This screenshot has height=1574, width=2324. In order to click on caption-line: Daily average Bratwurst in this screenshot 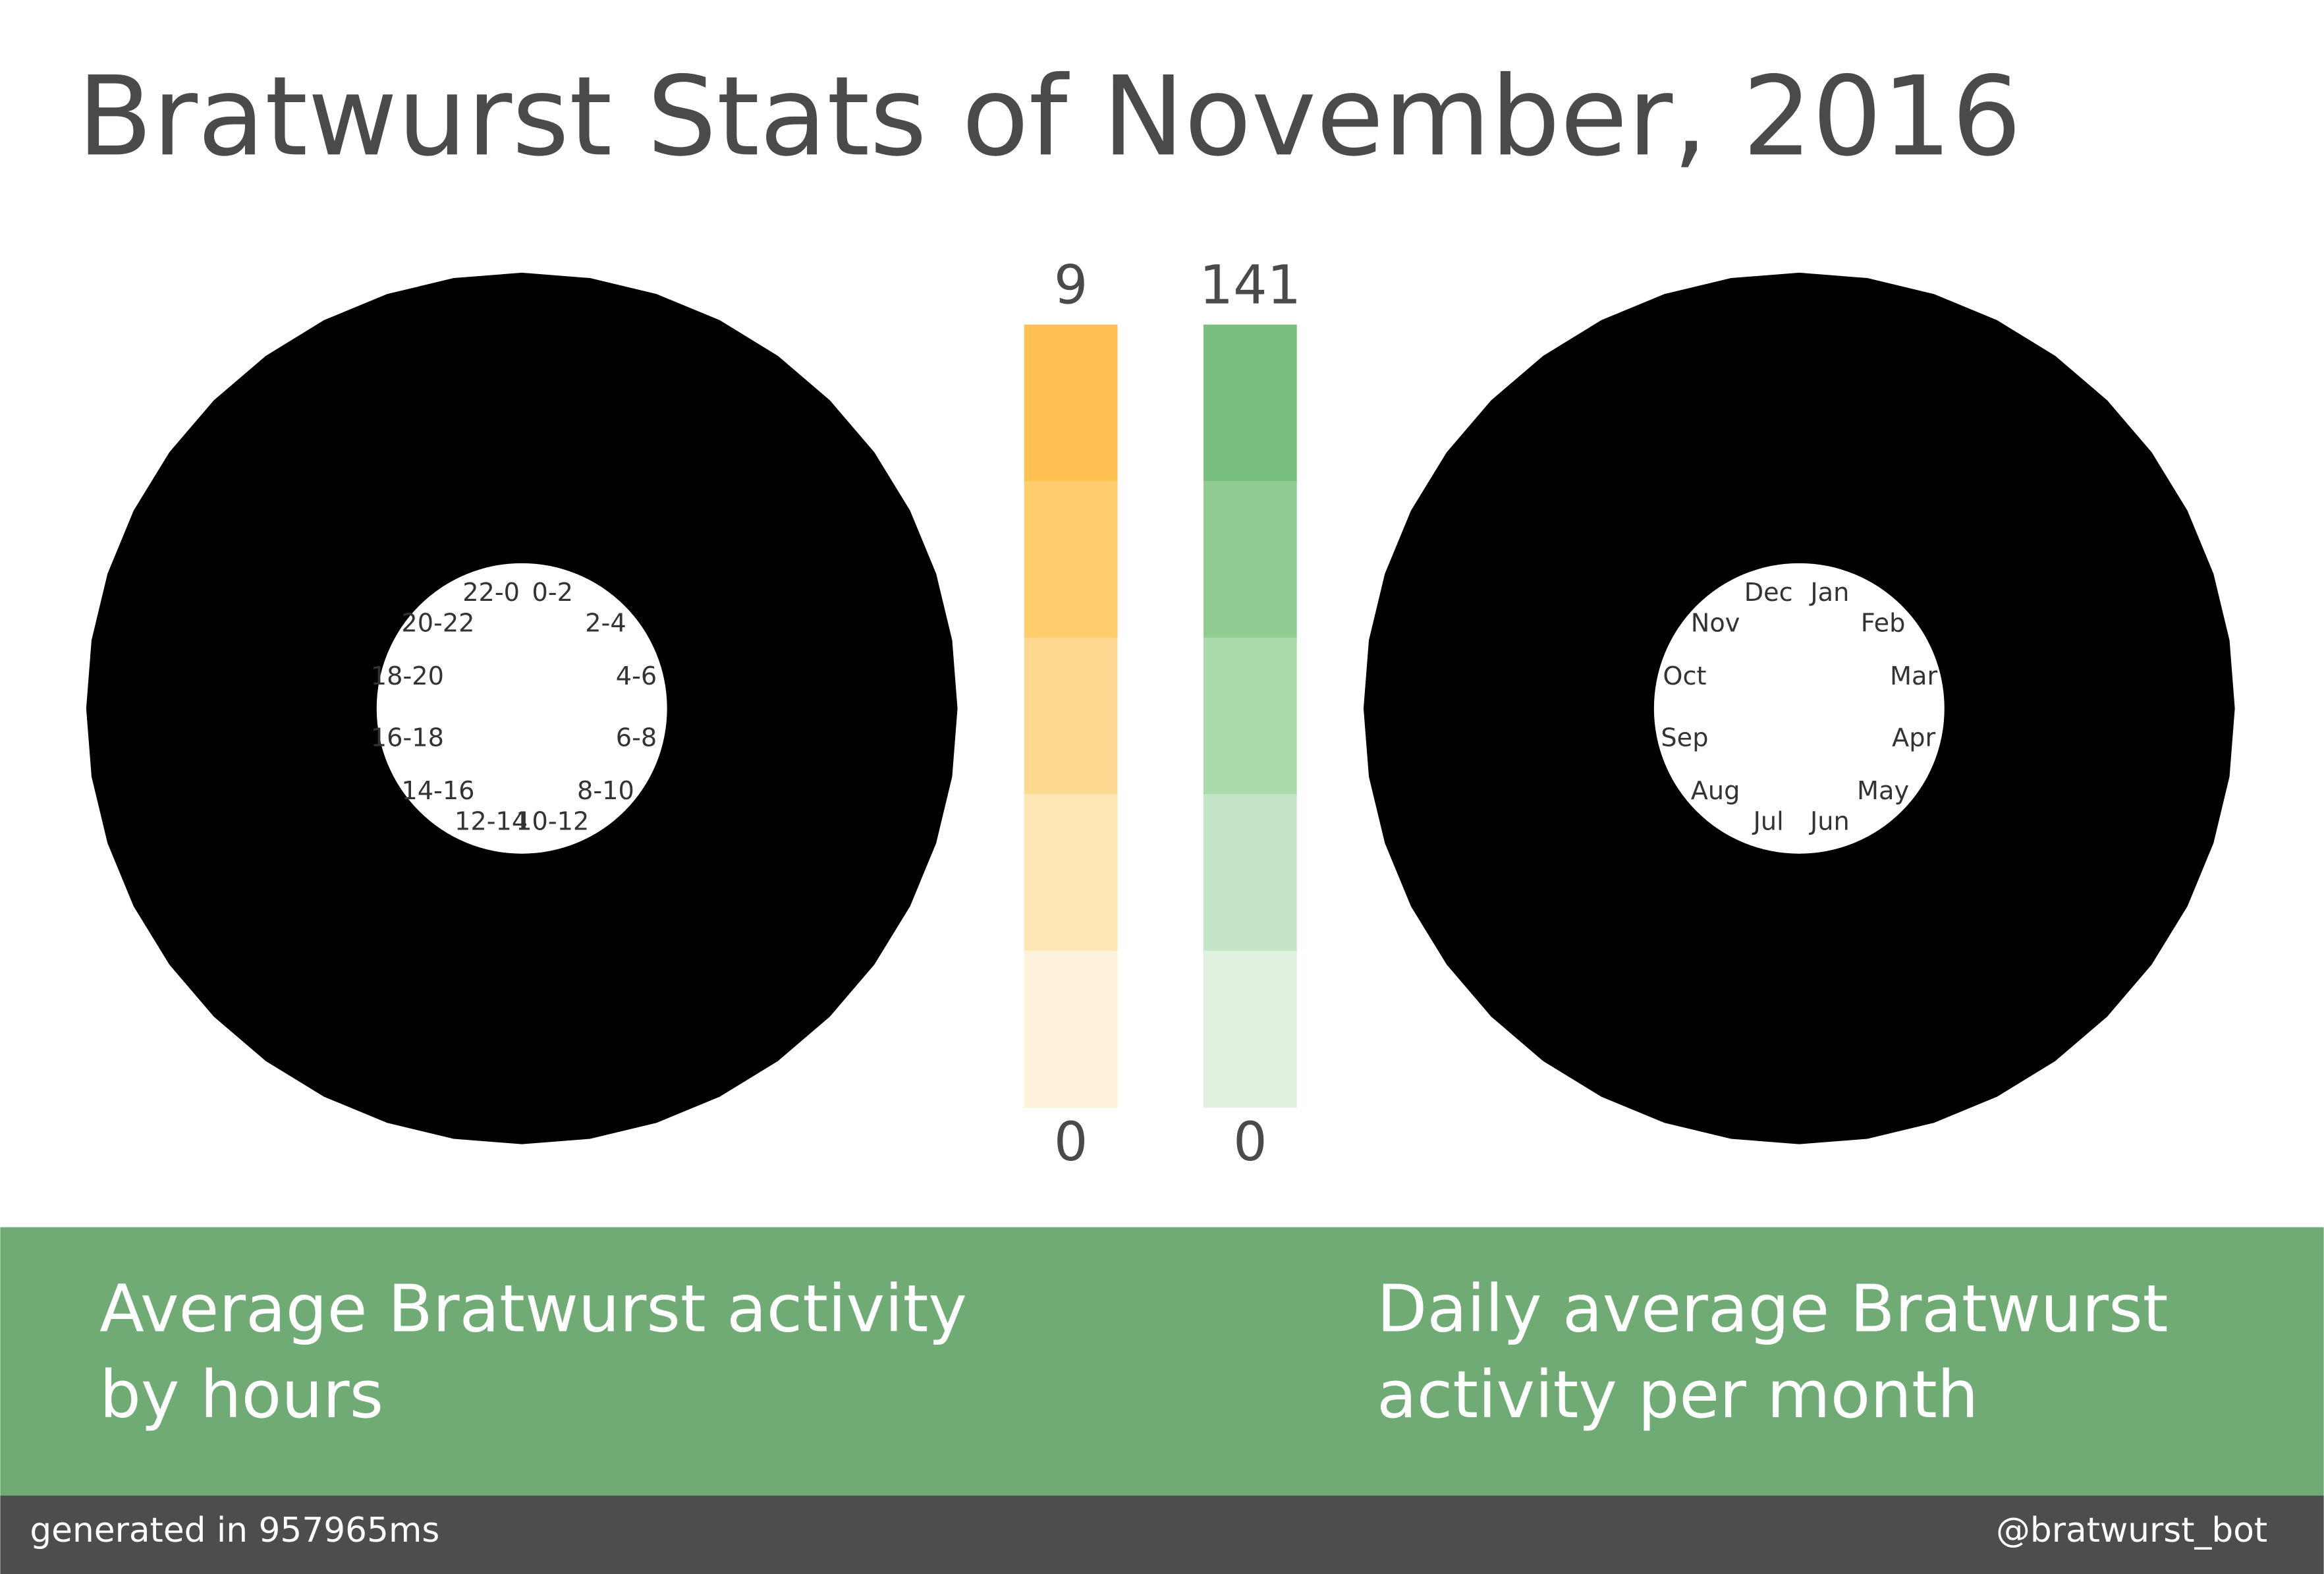, I will do `click(1772, 1309)`.